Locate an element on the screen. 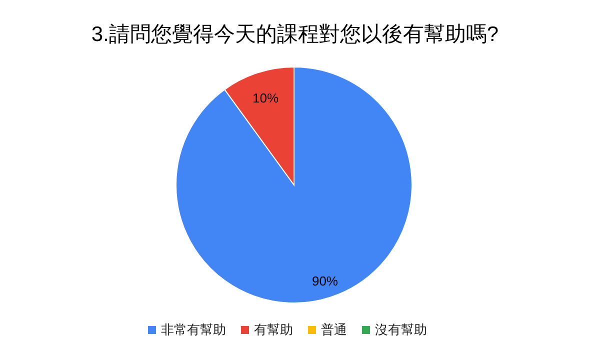  data-label: 90% is located at coordinates (325, 280).